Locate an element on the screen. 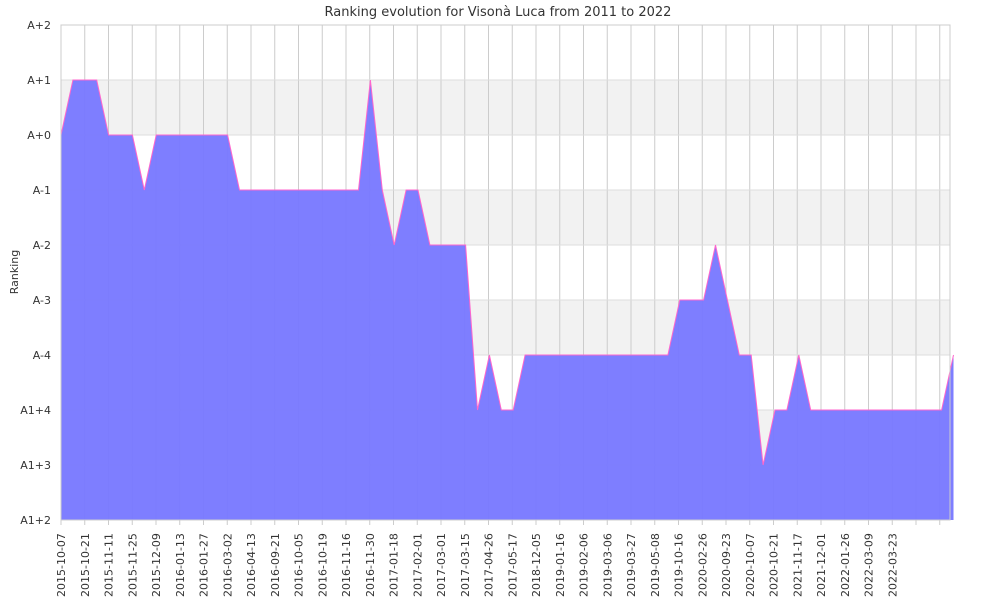 The image size is (1000, 600). x-tick-label: 2019-03-06 is located at coordinates (607, 565).